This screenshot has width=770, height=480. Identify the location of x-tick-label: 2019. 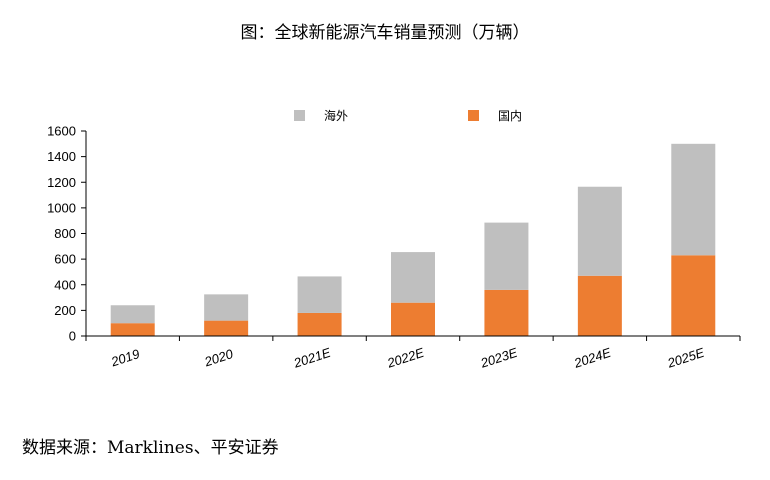
(124, 358).